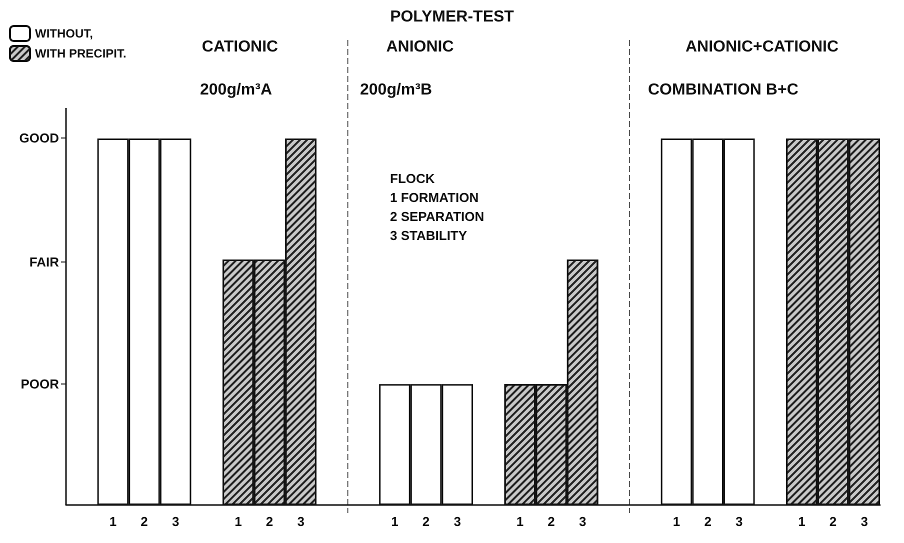 The width and height of the screenshot is (904, 543). What do you see at coordinates (236, 90) in the screenshot?
I see `text: 200g/m³A` at bounding box center [236, 90].